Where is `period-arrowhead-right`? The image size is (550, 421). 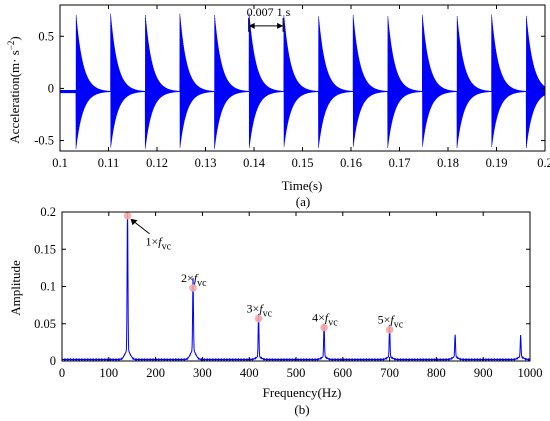
period-arrowhead-right is located at coordinates (280, 25).